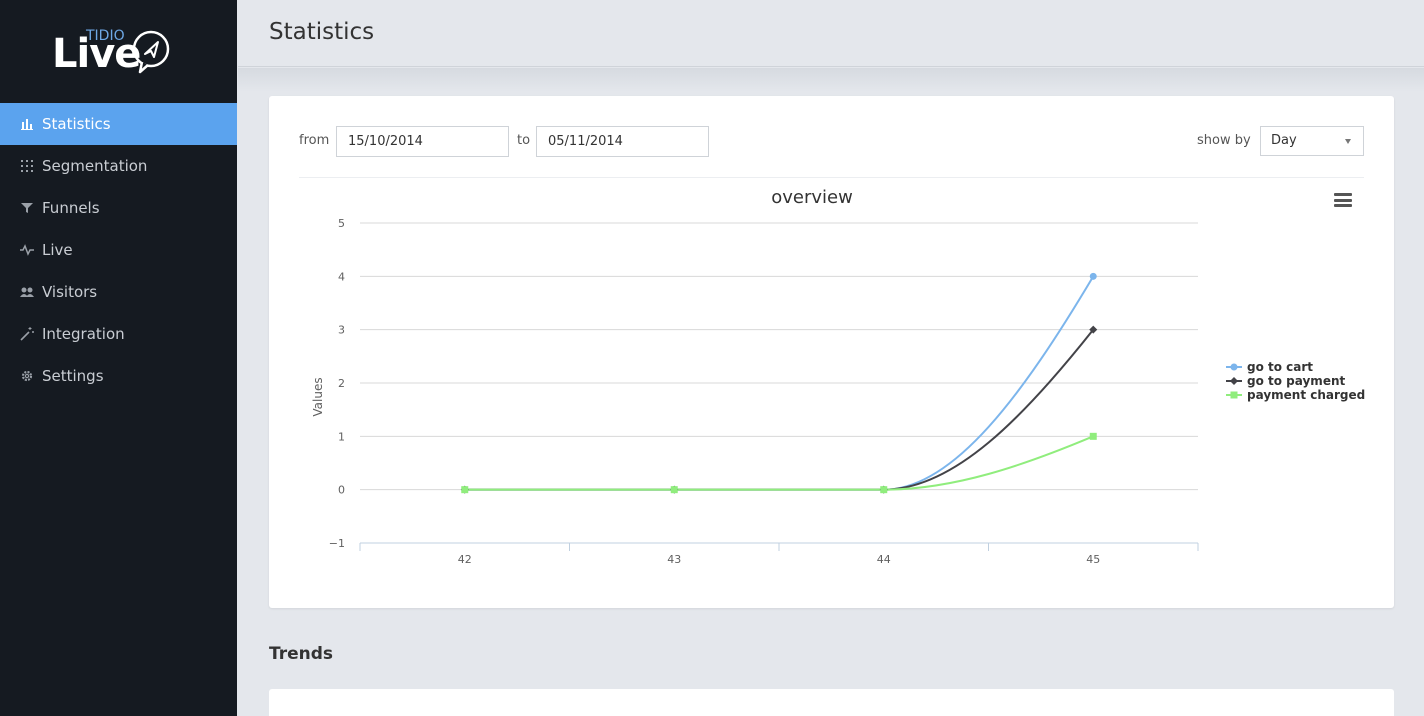 The width and height of the screenshot is (1424, 716). I want to click on legend-label: go to payment, so click(1296, 381).